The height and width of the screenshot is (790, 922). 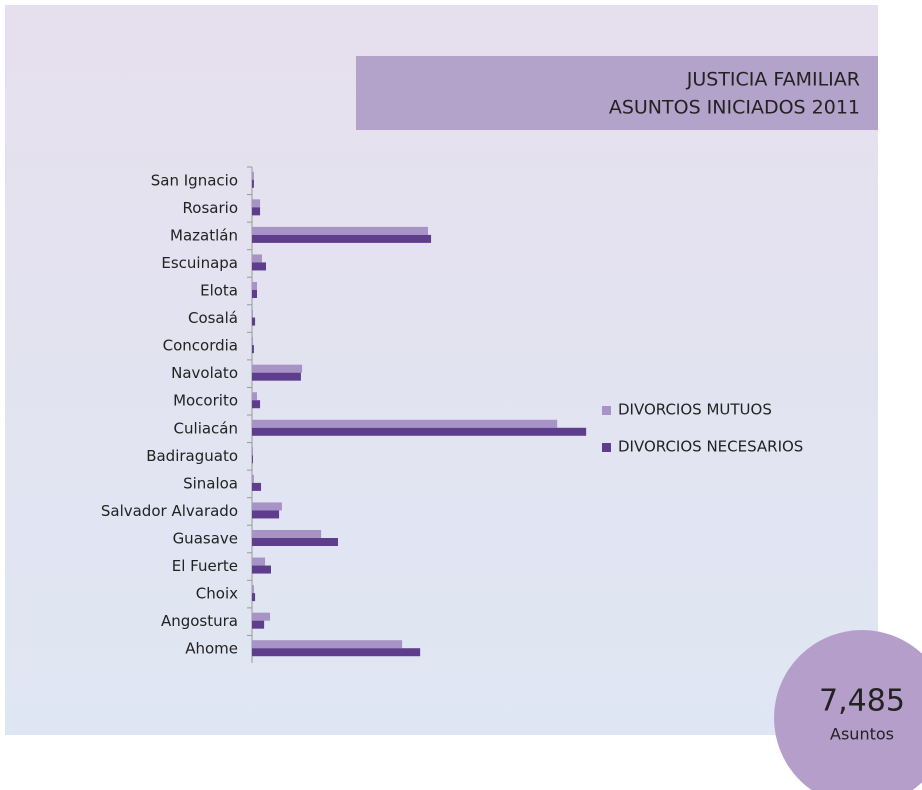 What do you see at coordinates (219, 291) in the screenshot?
I see `y-tick-label: Elota` at bounding box center [219, 291].